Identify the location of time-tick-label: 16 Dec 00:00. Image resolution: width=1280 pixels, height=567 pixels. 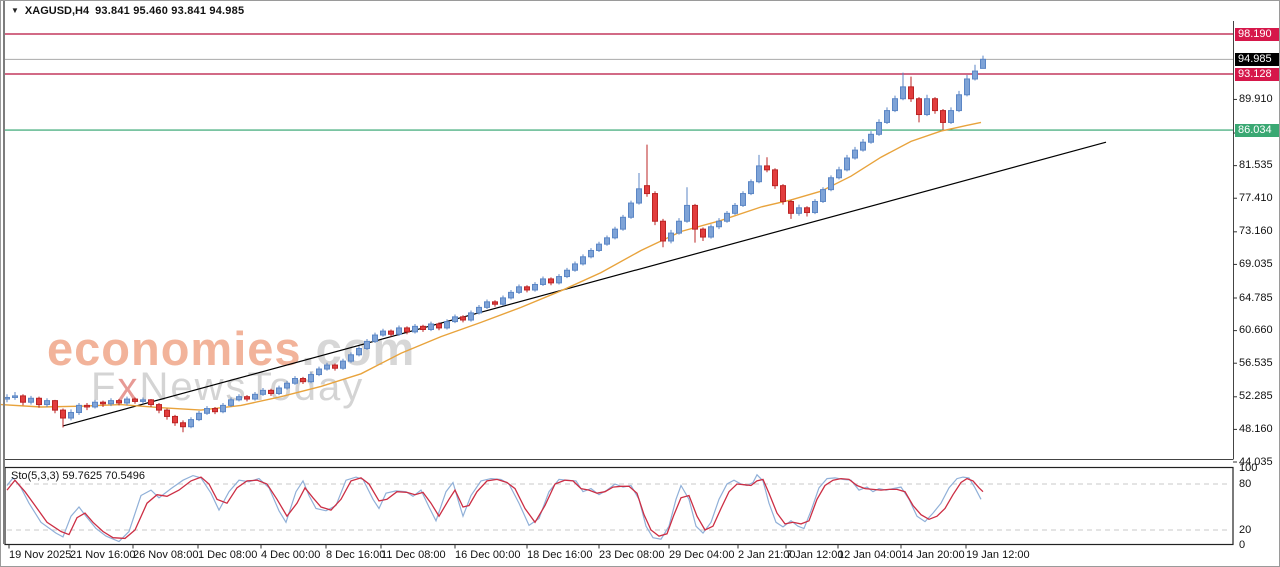
(488, 555).